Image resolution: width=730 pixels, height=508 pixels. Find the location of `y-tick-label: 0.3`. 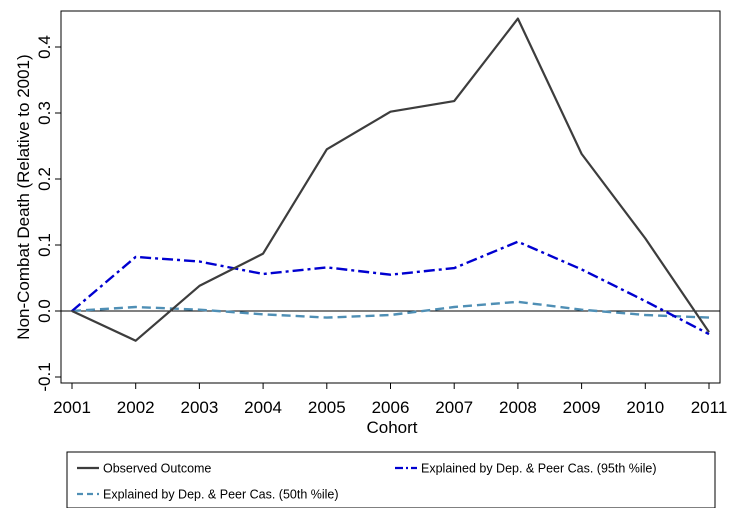

y-tick-label: 0.3 is located at coordinates (44, 113).